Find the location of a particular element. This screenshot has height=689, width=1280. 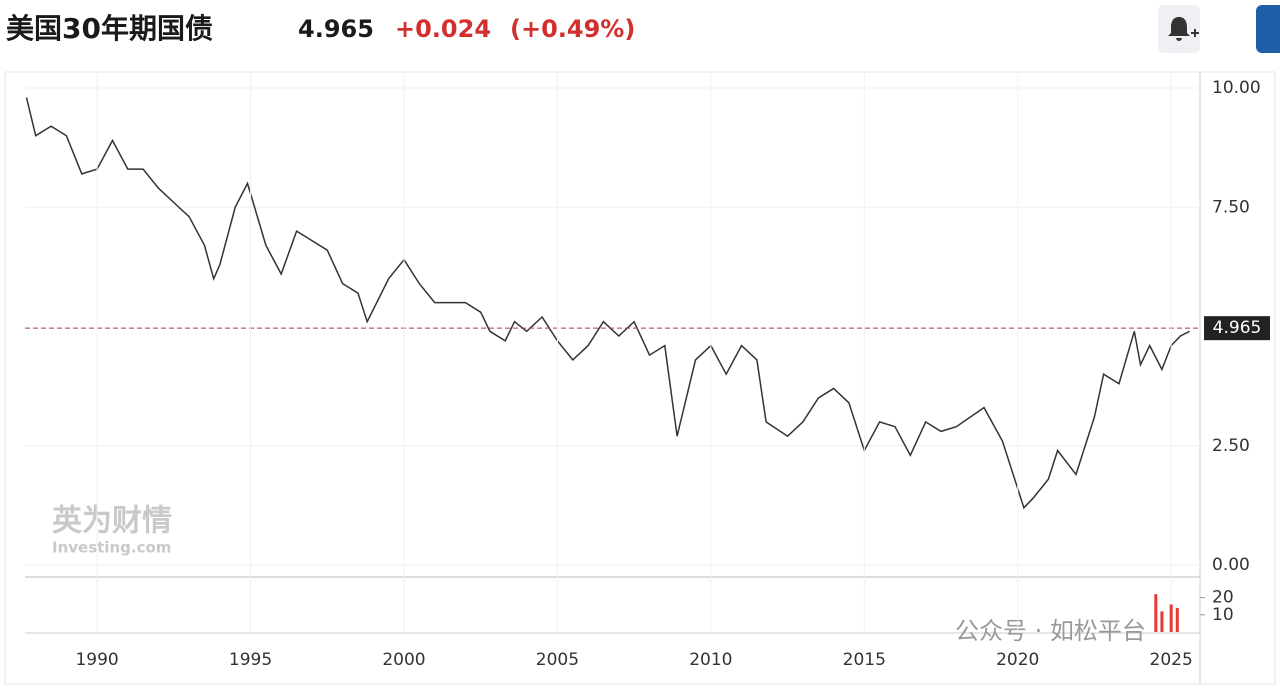

x-tick-label: 1990 is located at coordinates (96, 660).